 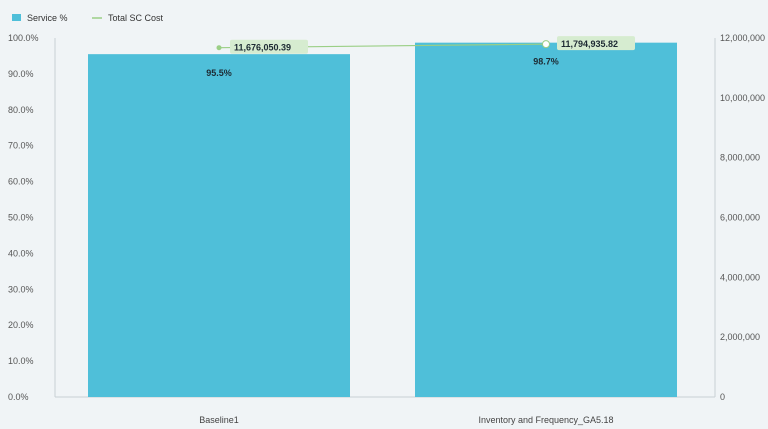 I want to click on legend: Service % Total SC Cost, so click(x=88, y=18).